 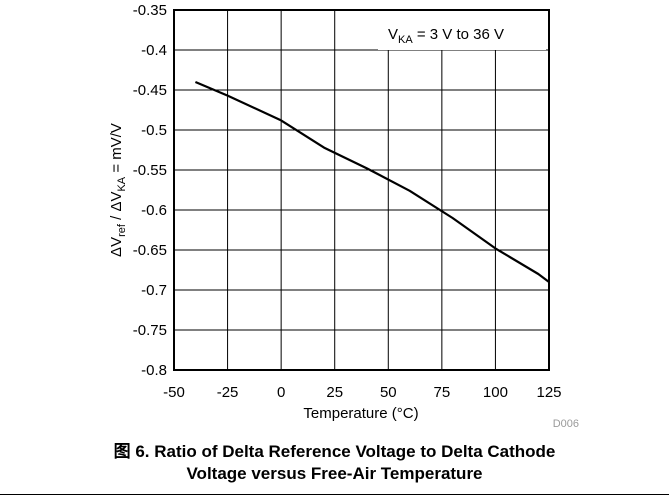 I want to click on y-tick-label: -0.45, so click(x=150, y=90).